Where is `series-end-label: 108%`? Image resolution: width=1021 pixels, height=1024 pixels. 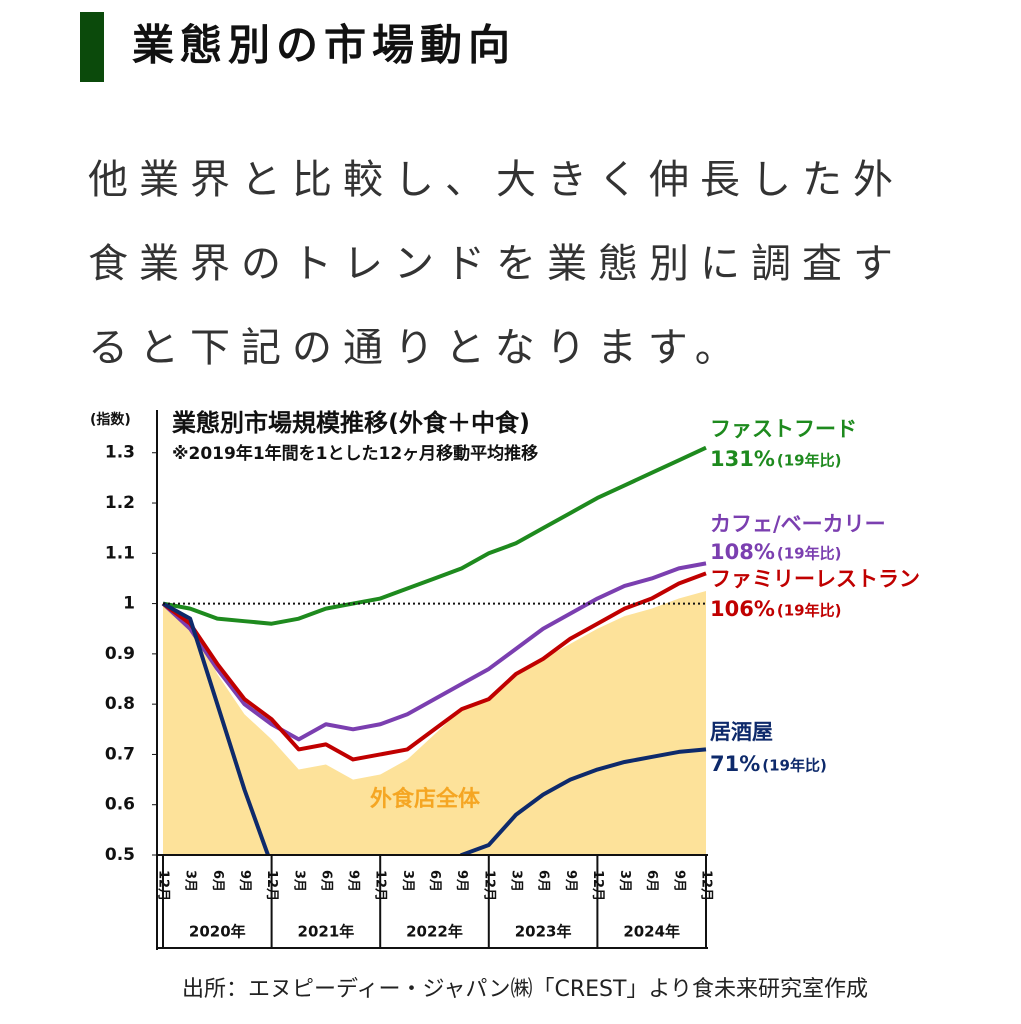
series-end-label: 108% is located at coordinates (742, 552).